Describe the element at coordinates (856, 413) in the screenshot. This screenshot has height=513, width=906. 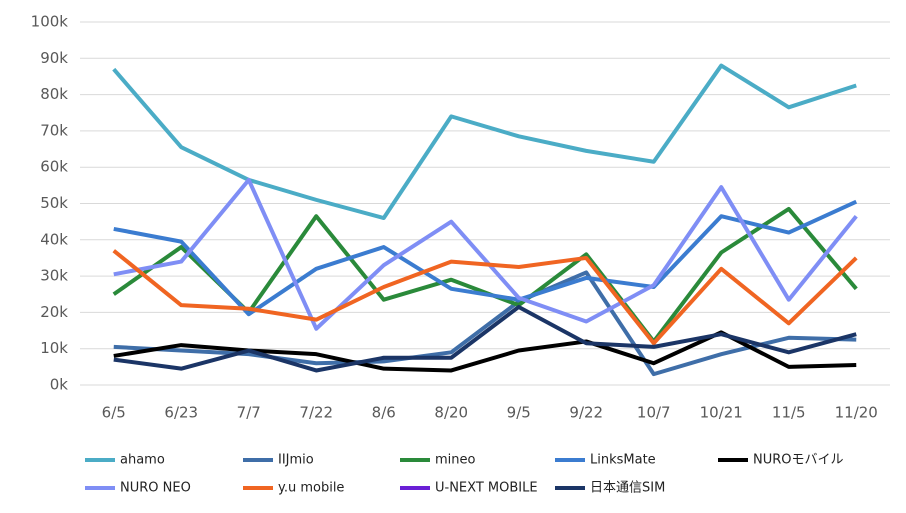
I see `x-tick-label: 11/20` at that location.